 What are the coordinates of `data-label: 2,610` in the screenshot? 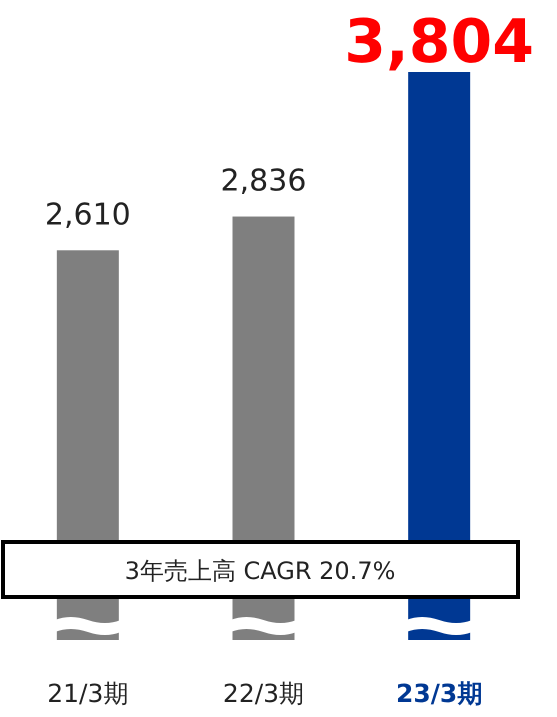 It's located at (87, 214).